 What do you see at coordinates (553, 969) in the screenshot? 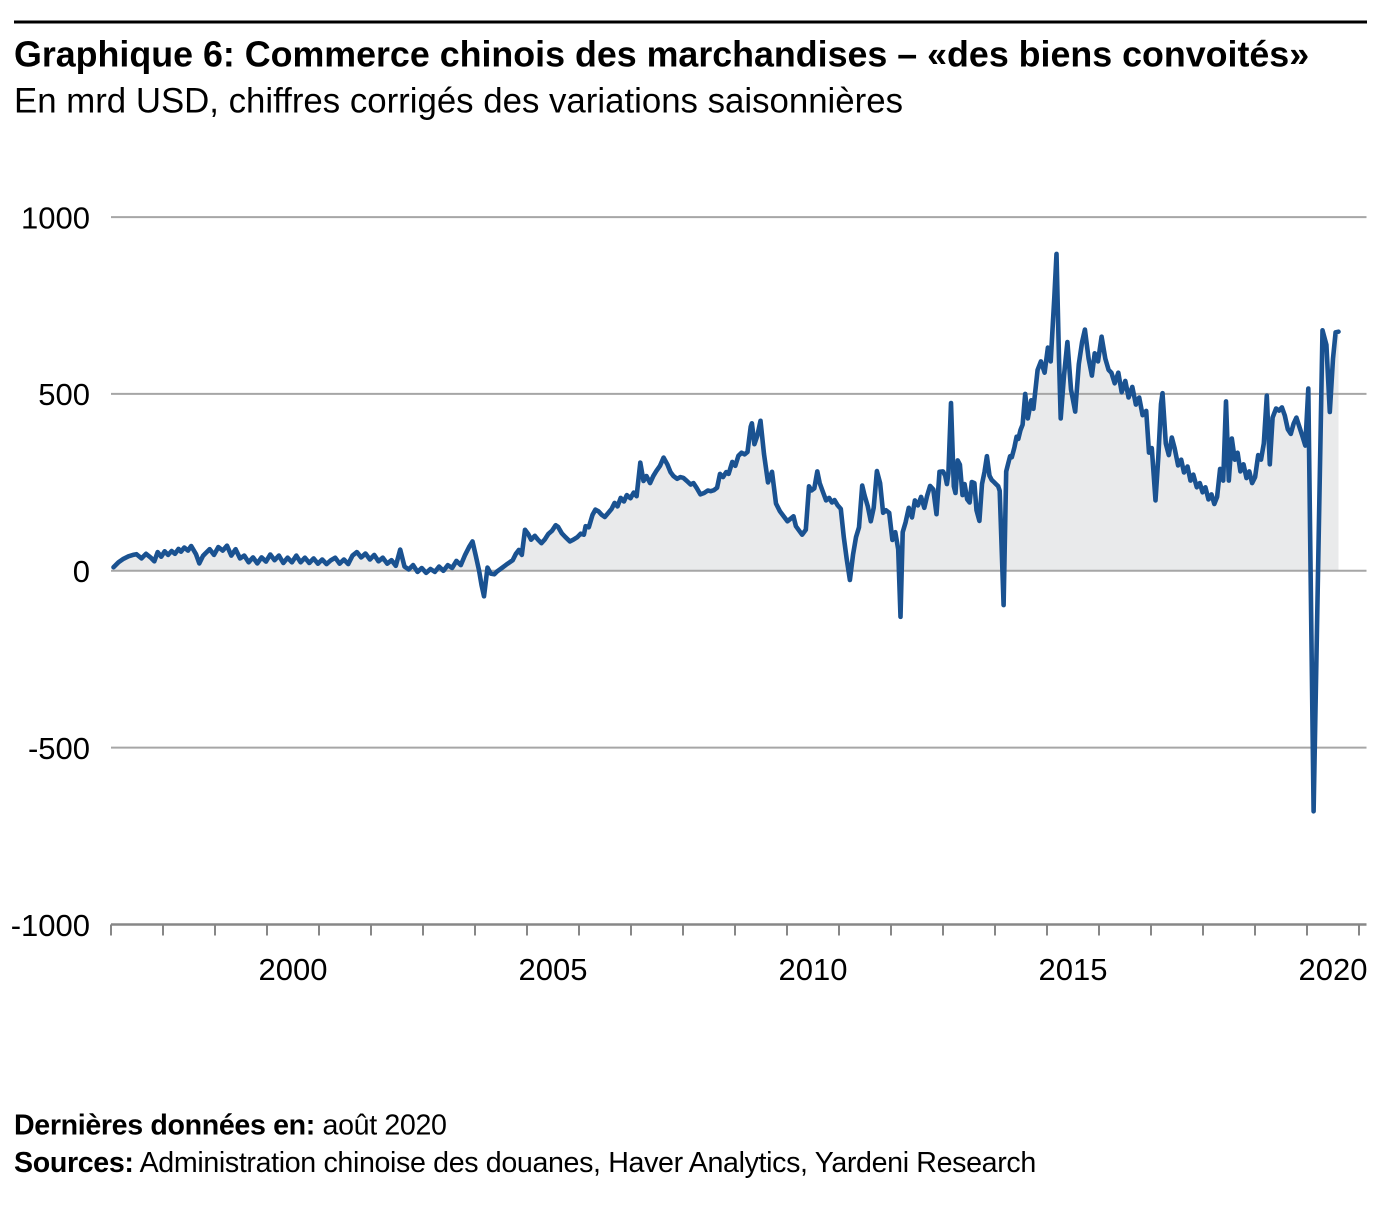
I see `svg-text: 2005` at bounding box center [553, 969].